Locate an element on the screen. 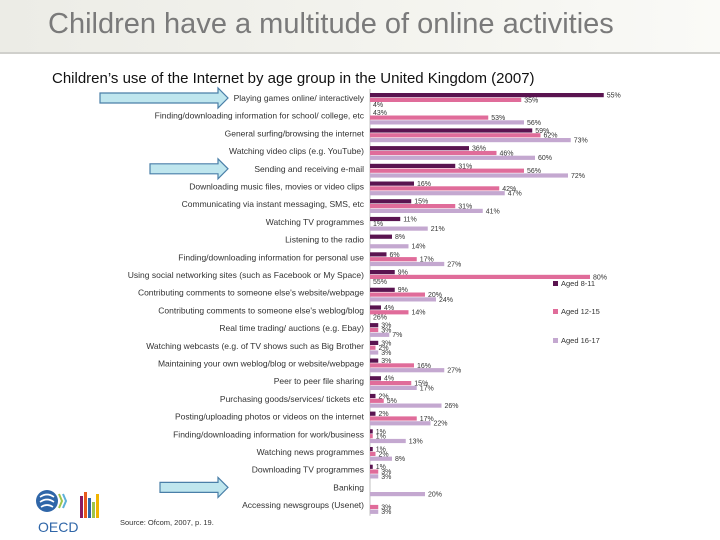  source-note: Source: Ofcom, 2007, p. 19. is located at coordinates (167, 522).